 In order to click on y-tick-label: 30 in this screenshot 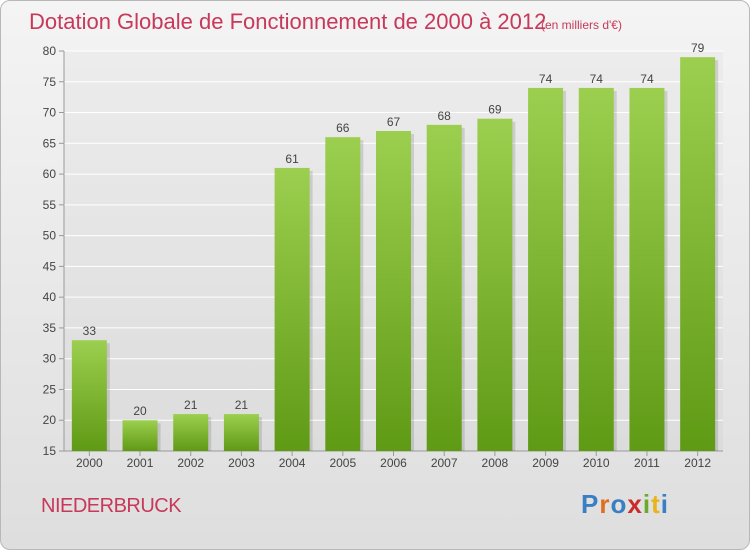, I will do `click(50, 359)`.